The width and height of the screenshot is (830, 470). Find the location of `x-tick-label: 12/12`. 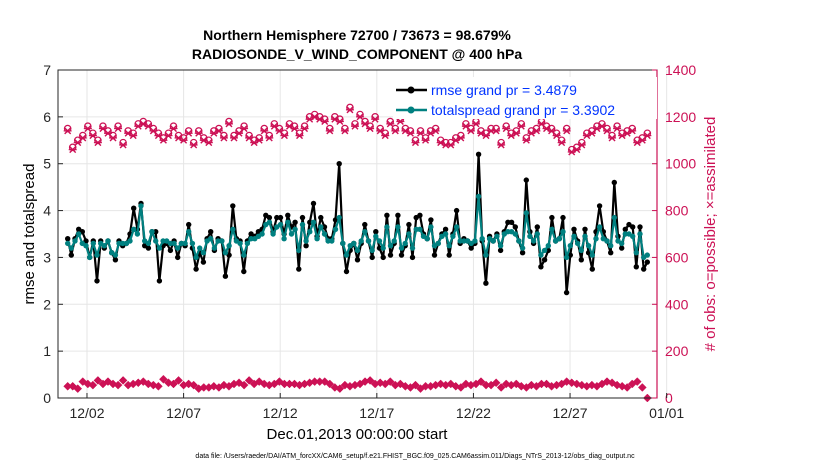

x-tick-label: 12/12 is located at coordinates (280, 413).